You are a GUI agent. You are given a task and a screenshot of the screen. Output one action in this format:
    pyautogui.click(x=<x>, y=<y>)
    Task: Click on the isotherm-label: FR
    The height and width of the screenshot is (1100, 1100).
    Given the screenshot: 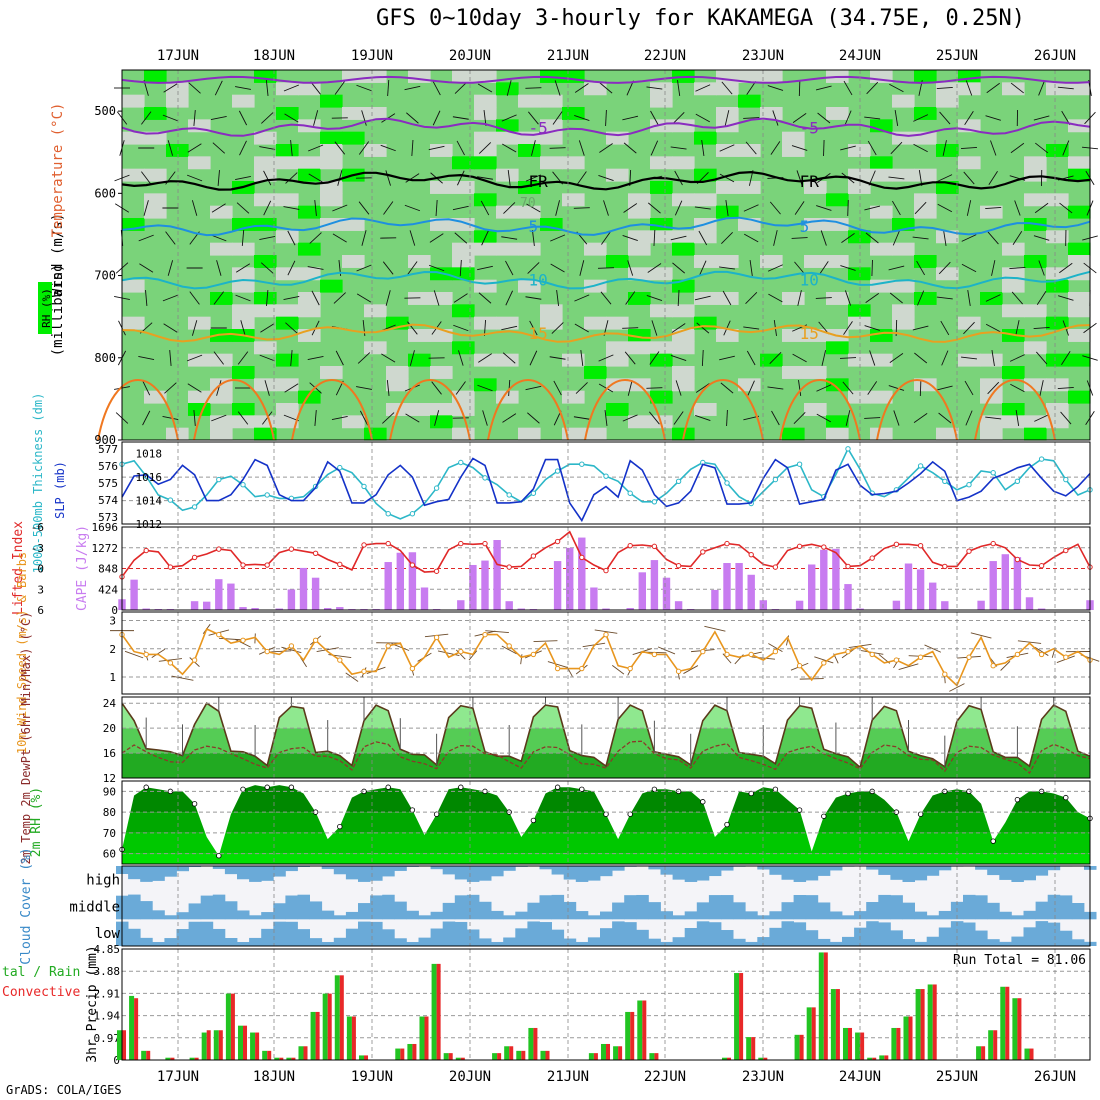 What is the action you would take?
    pyautogui.click(x=810, y=181)
    